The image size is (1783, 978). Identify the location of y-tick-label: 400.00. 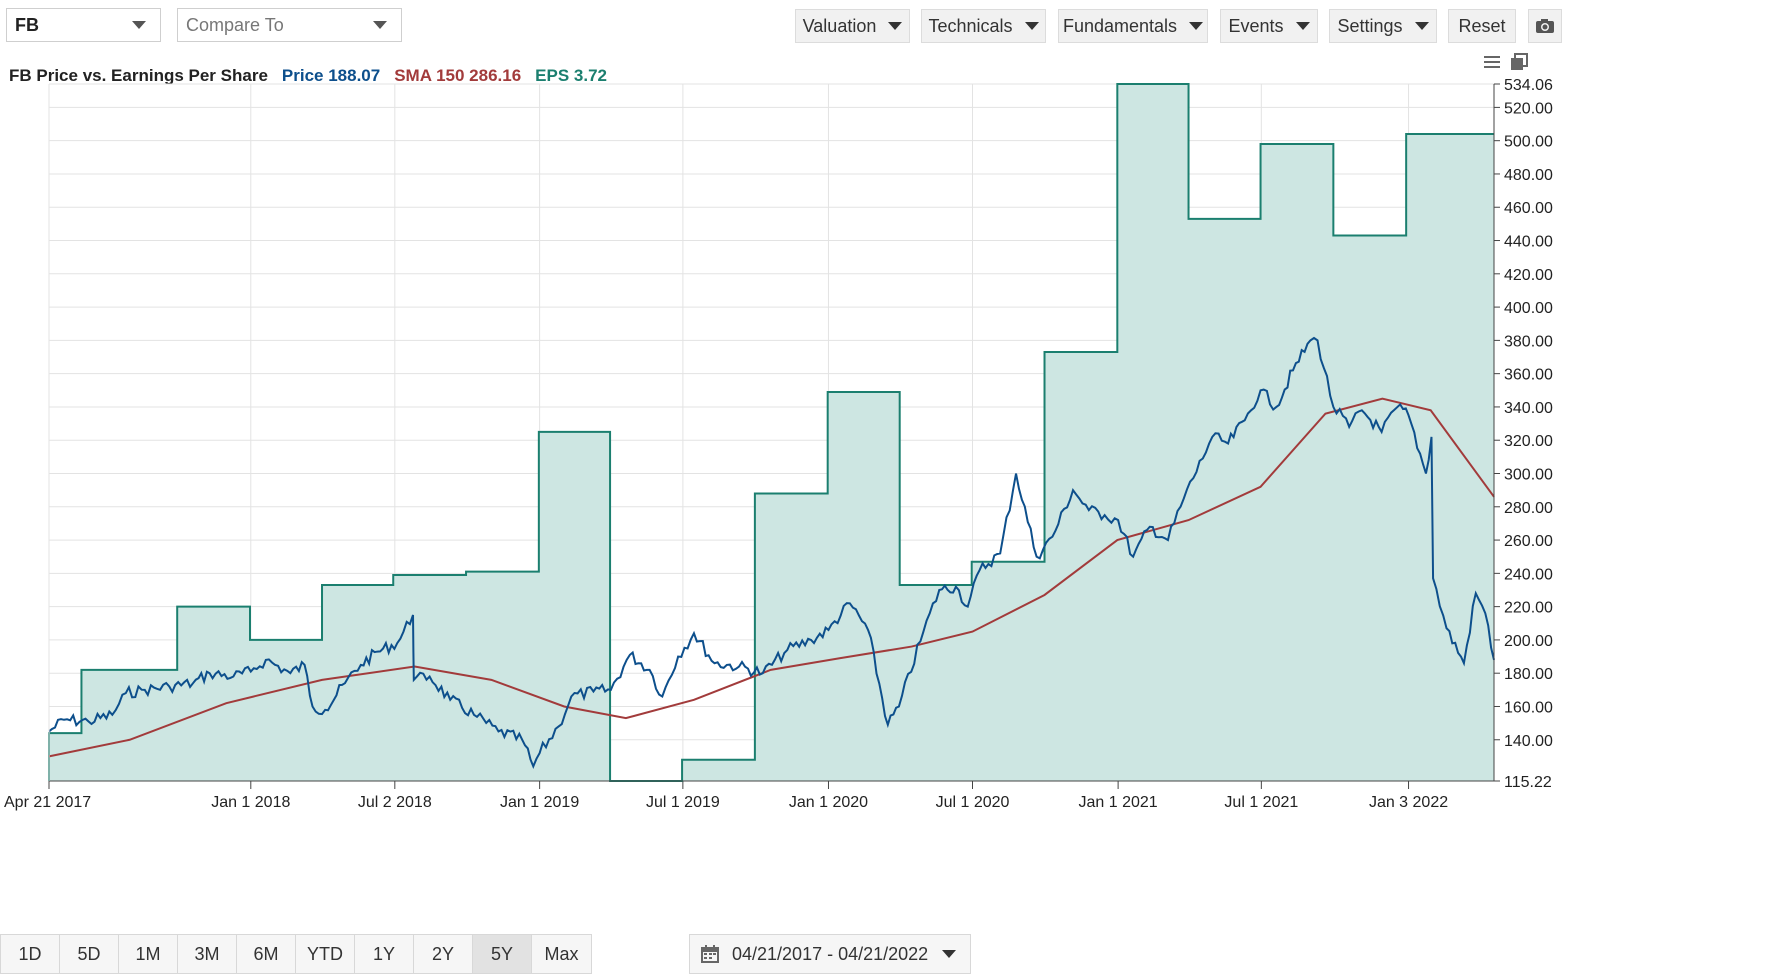
(1528, 308).